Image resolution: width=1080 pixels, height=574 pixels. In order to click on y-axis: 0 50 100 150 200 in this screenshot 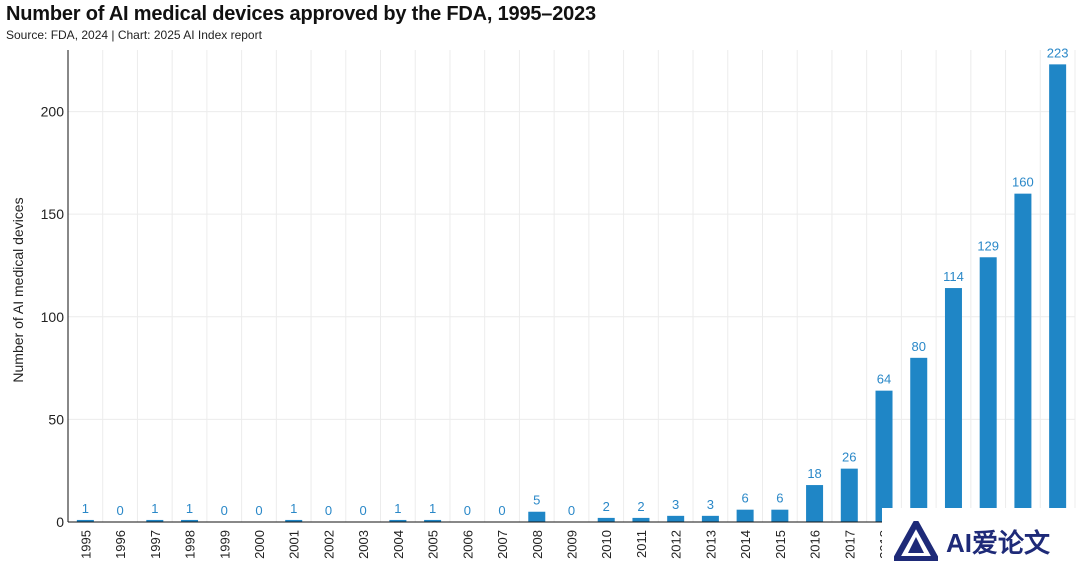, I will do `click(53, 317)`.